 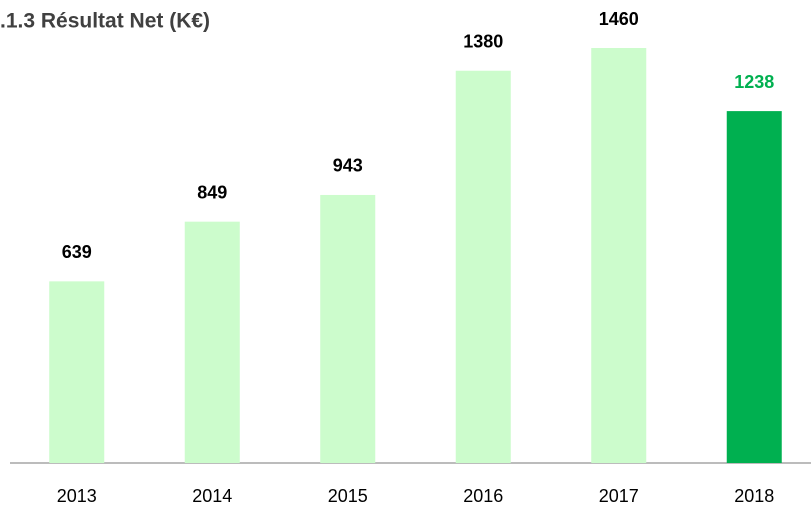 What do you see at coordinates (212, 496) in the screenshot?
I see `x-tick-label: 2014` at bounding box center [212, 496].